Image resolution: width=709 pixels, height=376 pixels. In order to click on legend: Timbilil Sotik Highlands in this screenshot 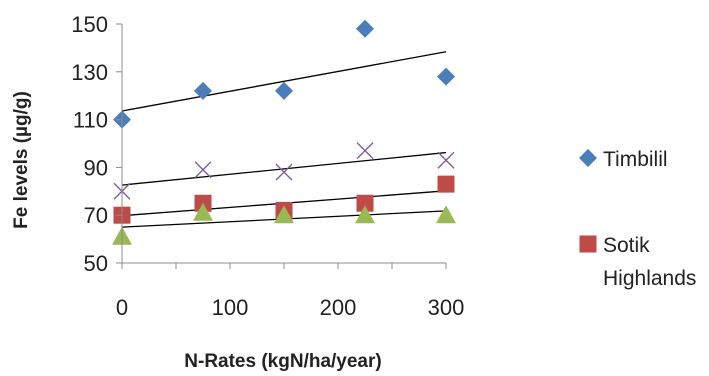, I will do `click(637, 219)`.